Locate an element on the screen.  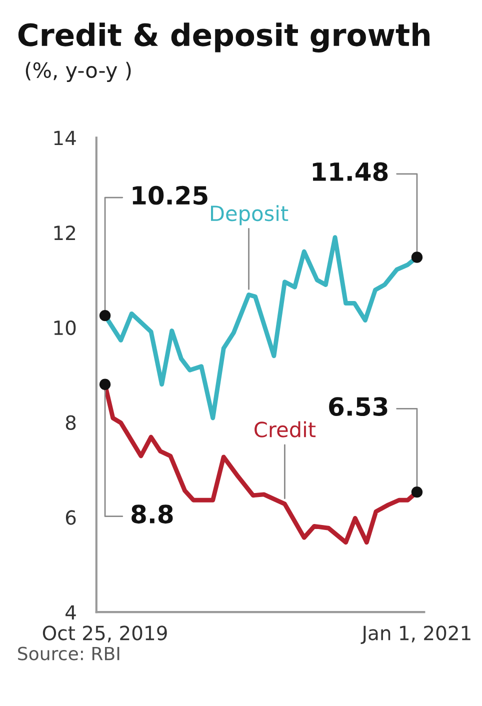
chart-subtitle: (%, y-o-y ) is located at coordinates (78, 72).